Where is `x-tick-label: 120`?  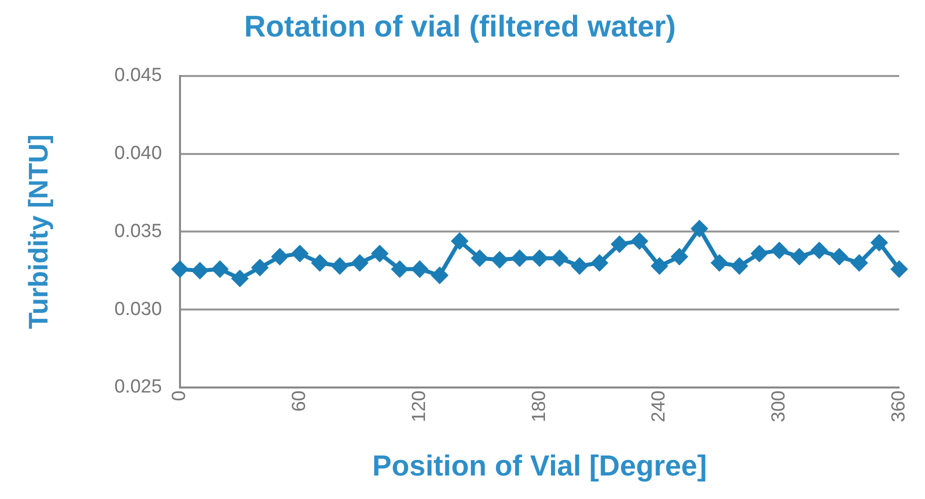 x-tick-label: 120 is located at coordinates (419, 406).